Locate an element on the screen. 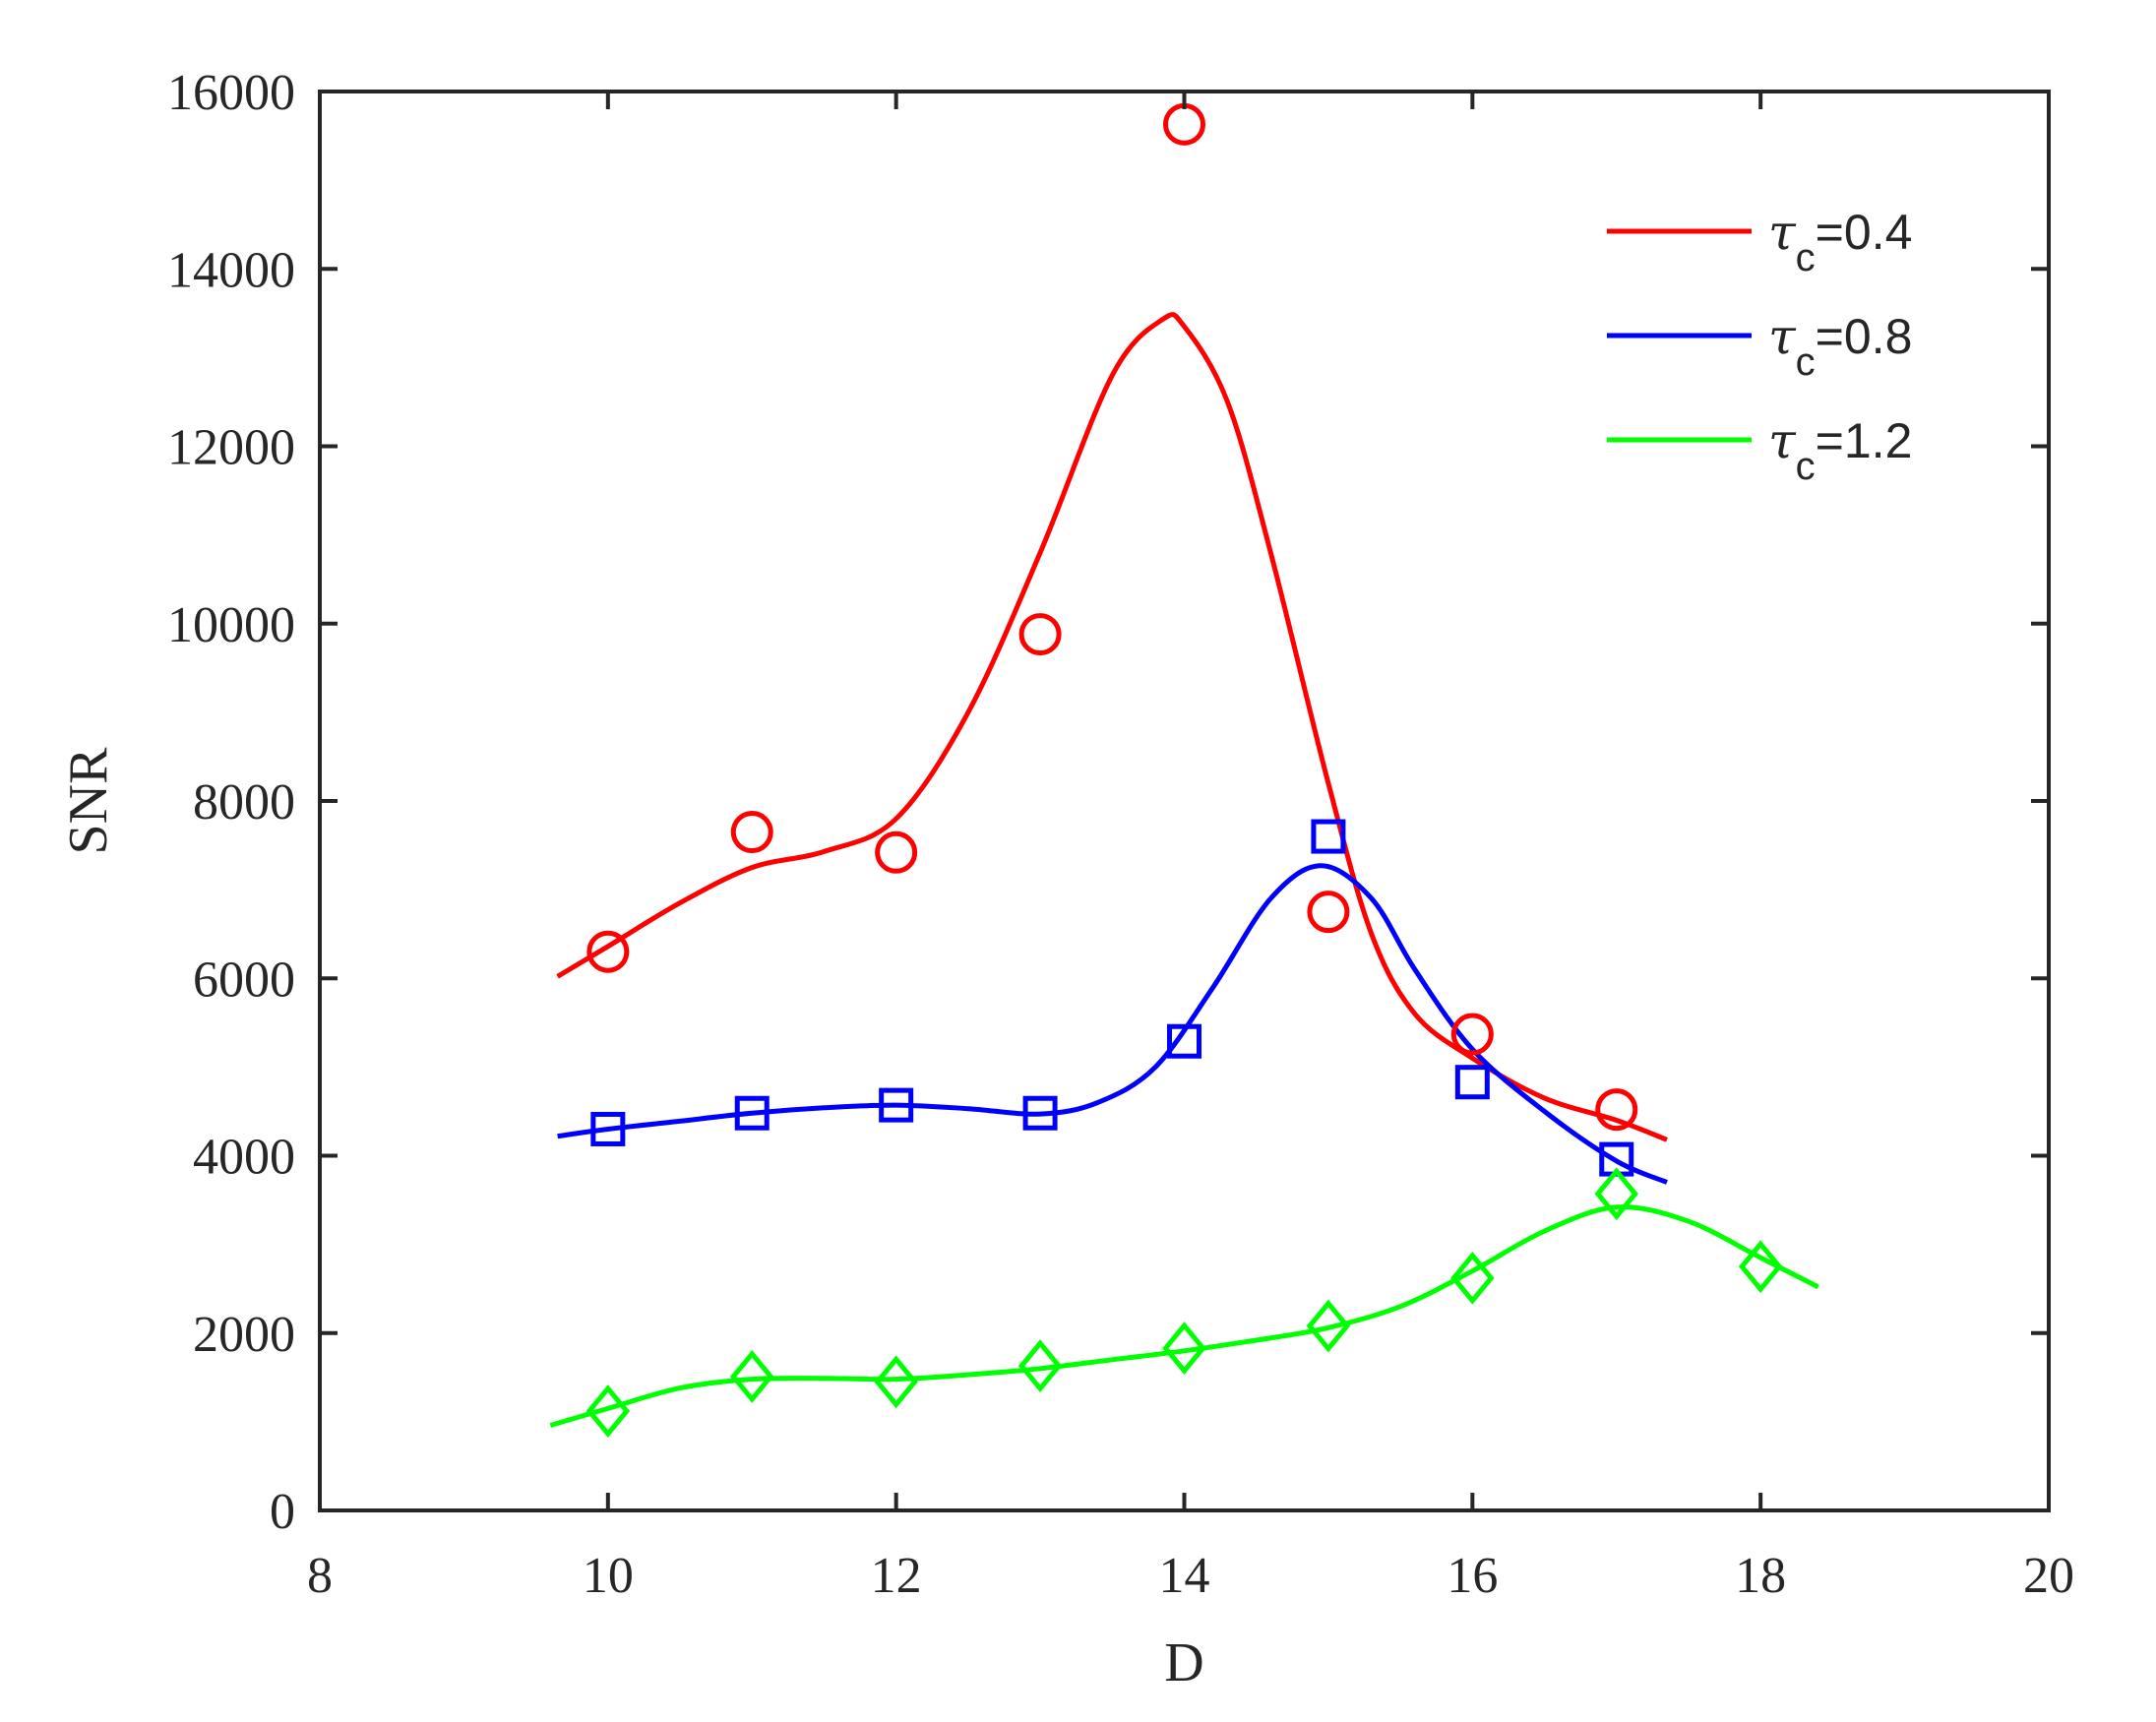  series-2-fit-line is located at coordinates (1112, 1024).